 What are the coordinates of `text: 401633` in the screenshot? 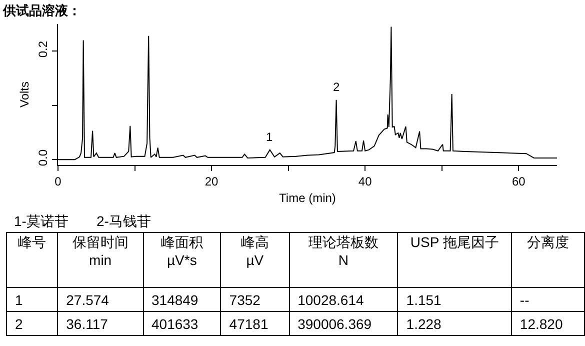 It's located at (175, 324).